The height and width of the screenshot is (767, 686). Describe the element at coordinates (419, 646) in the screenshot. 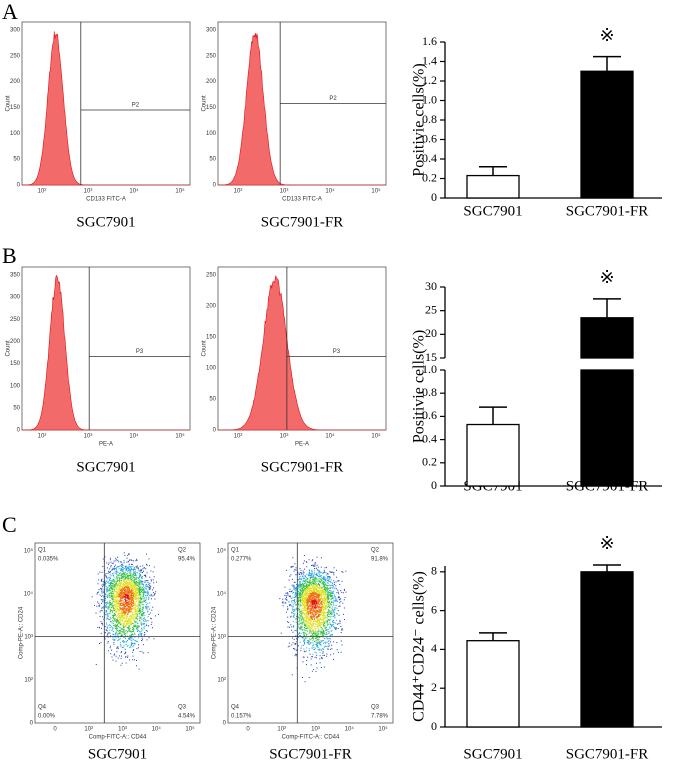

I see `y-axis-label: CD44⁺CD24⁻ cells(%)` at that location.